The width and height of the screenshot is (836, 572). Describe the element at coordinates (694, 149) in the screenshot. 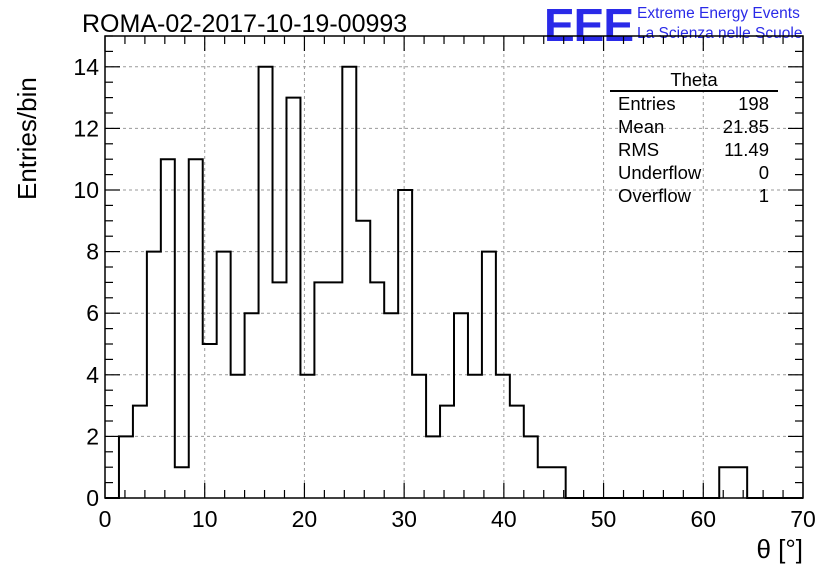

I see `stats-row: RMS 11.49` at that location.